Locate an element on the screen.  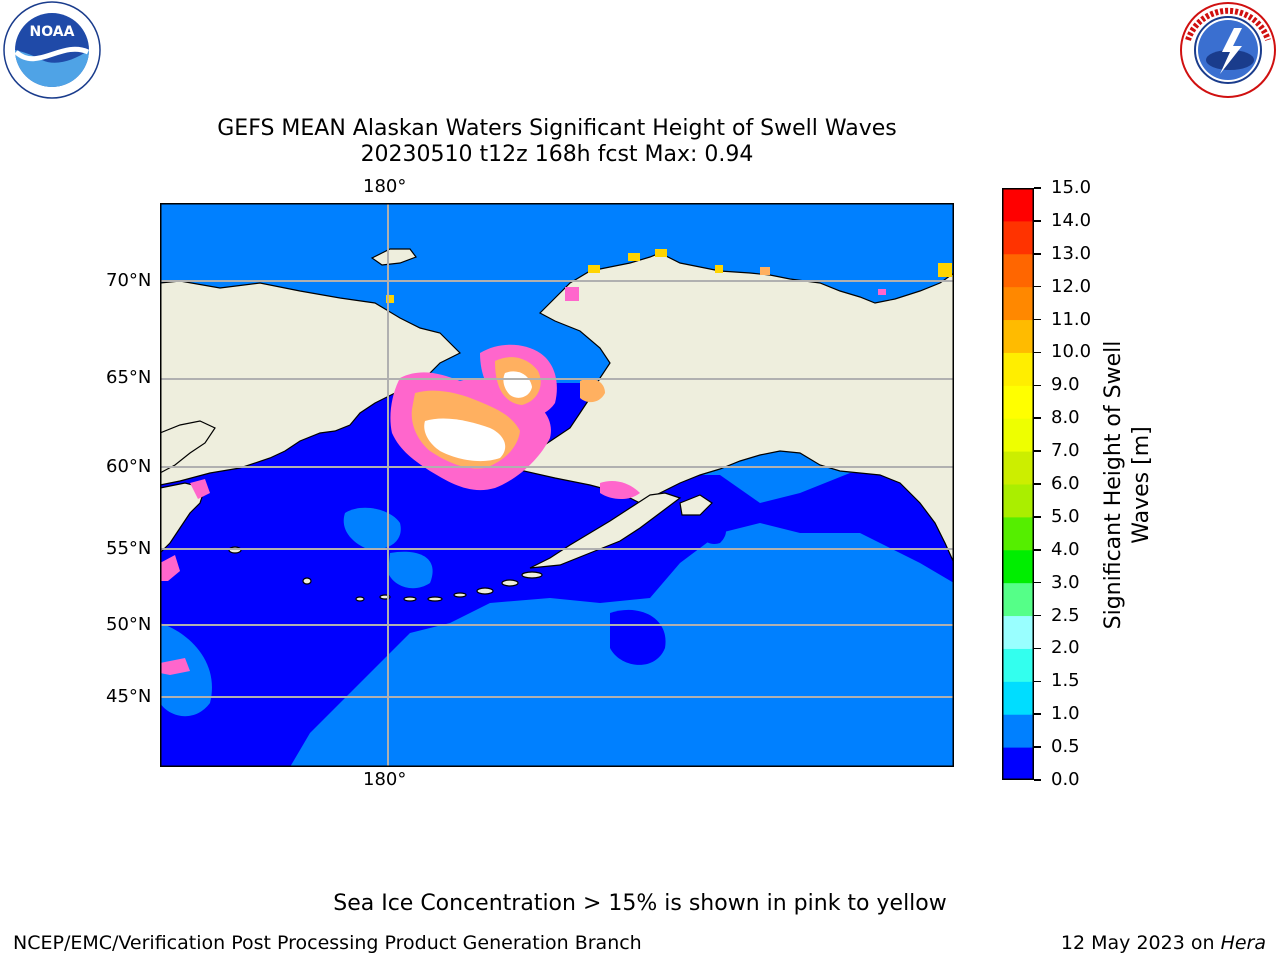
colorbar-tick-label: 15.0 is located at coordinates (1071, 187).